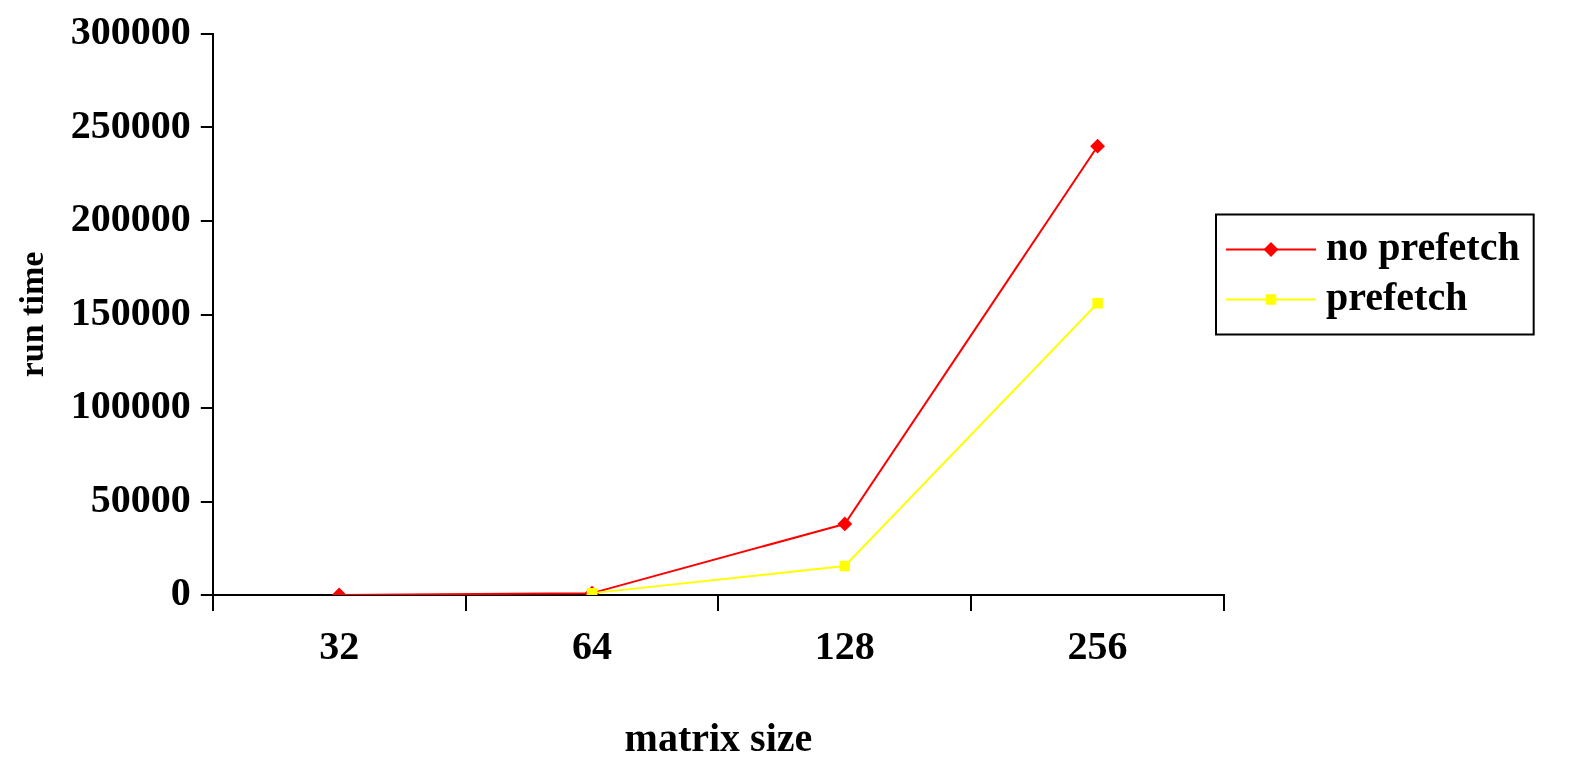  What do you see at coordinates (1423, 246) in the screenshot?
I see `legend-label: no prefetch` at bounding box center [1423, 246].